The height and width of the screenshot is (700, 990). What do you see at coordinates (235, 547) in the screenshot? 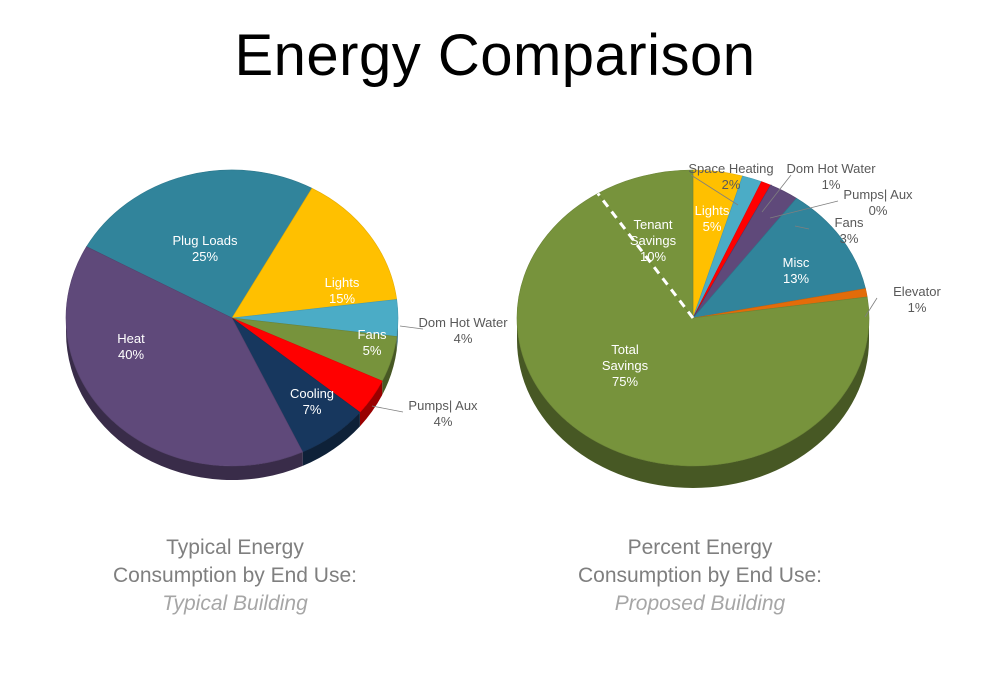
I see `caption-typical-line-1: Typical Energy` at bounding box center [235, 547].